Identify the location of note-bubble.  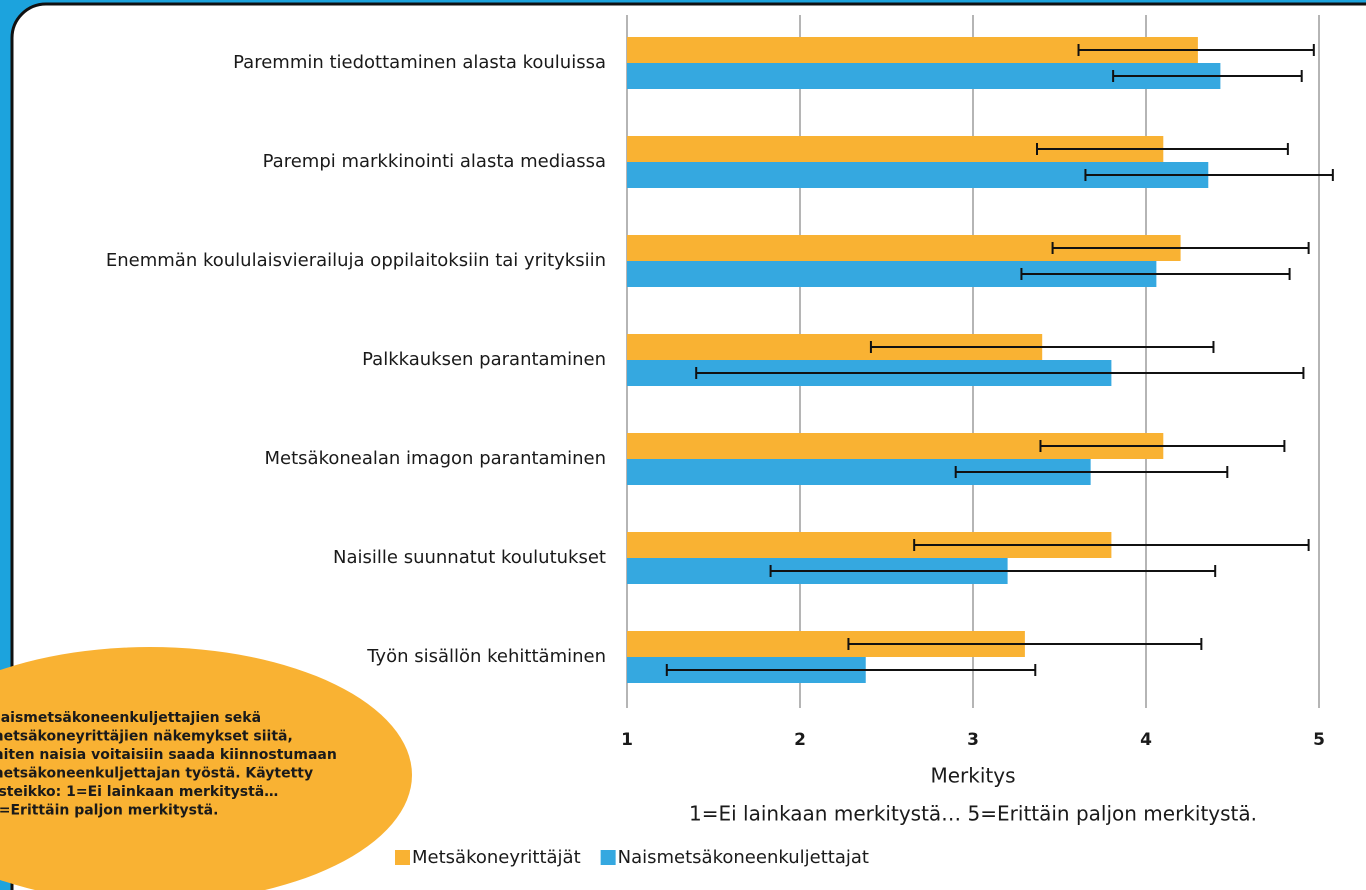
(206, 768).